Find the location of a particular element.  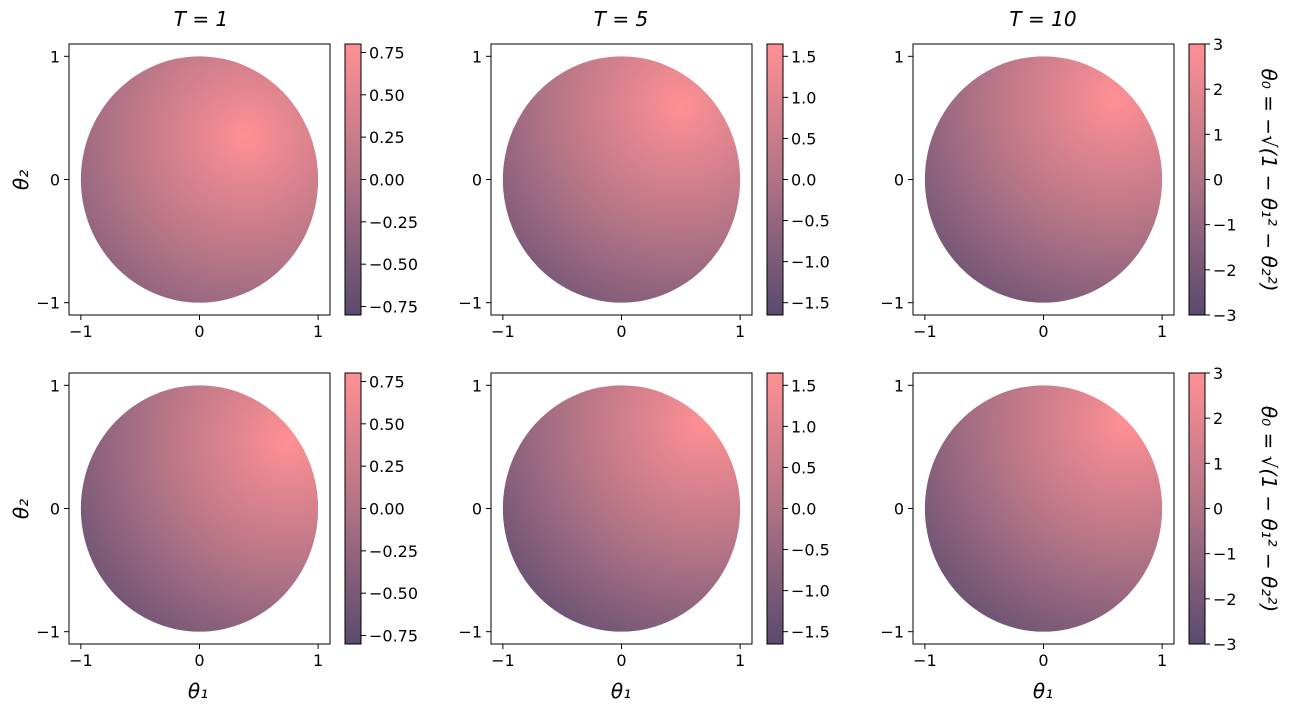

panel-r0-c0: −1 0 1 1 0 −1 0.75 0.50 0.25 0.00 −0.25 −0.50 −0.75 is located at coordinates (227, 192).